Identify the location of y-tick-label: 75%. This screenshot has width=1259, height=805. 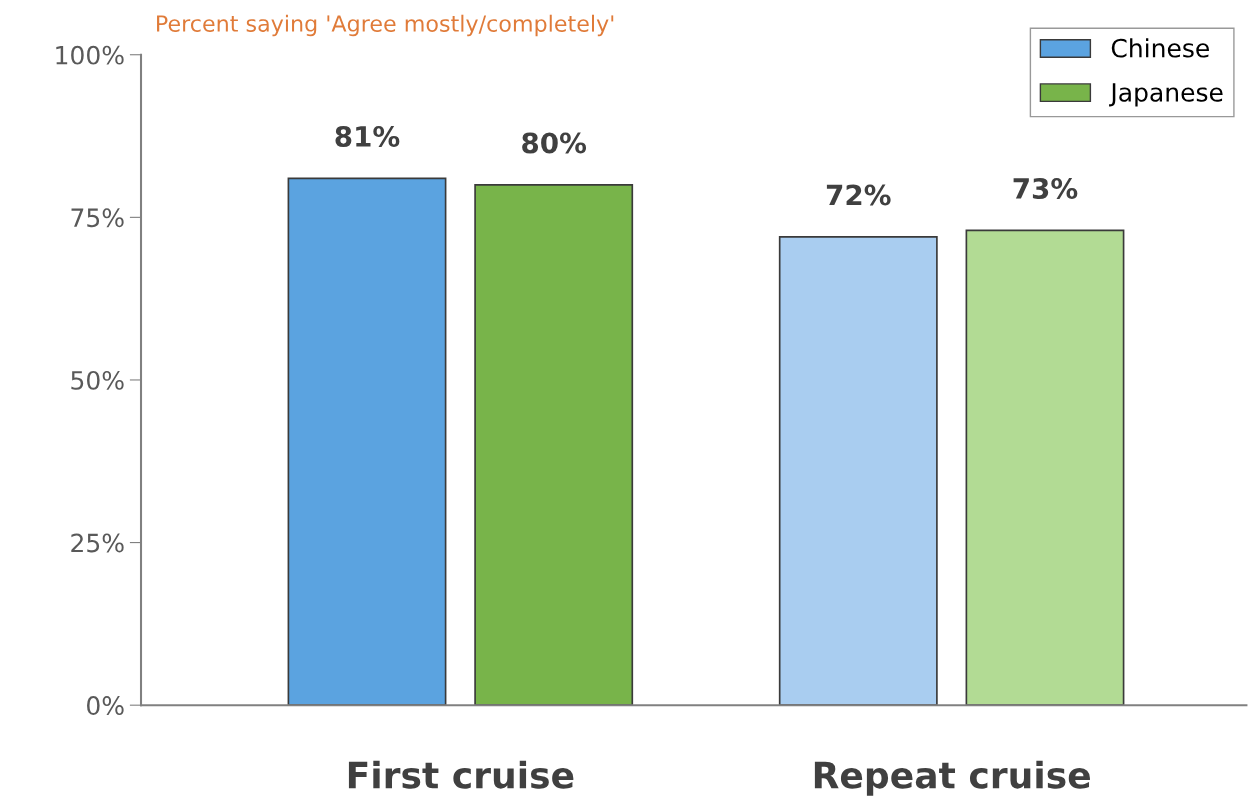
(97, 218).